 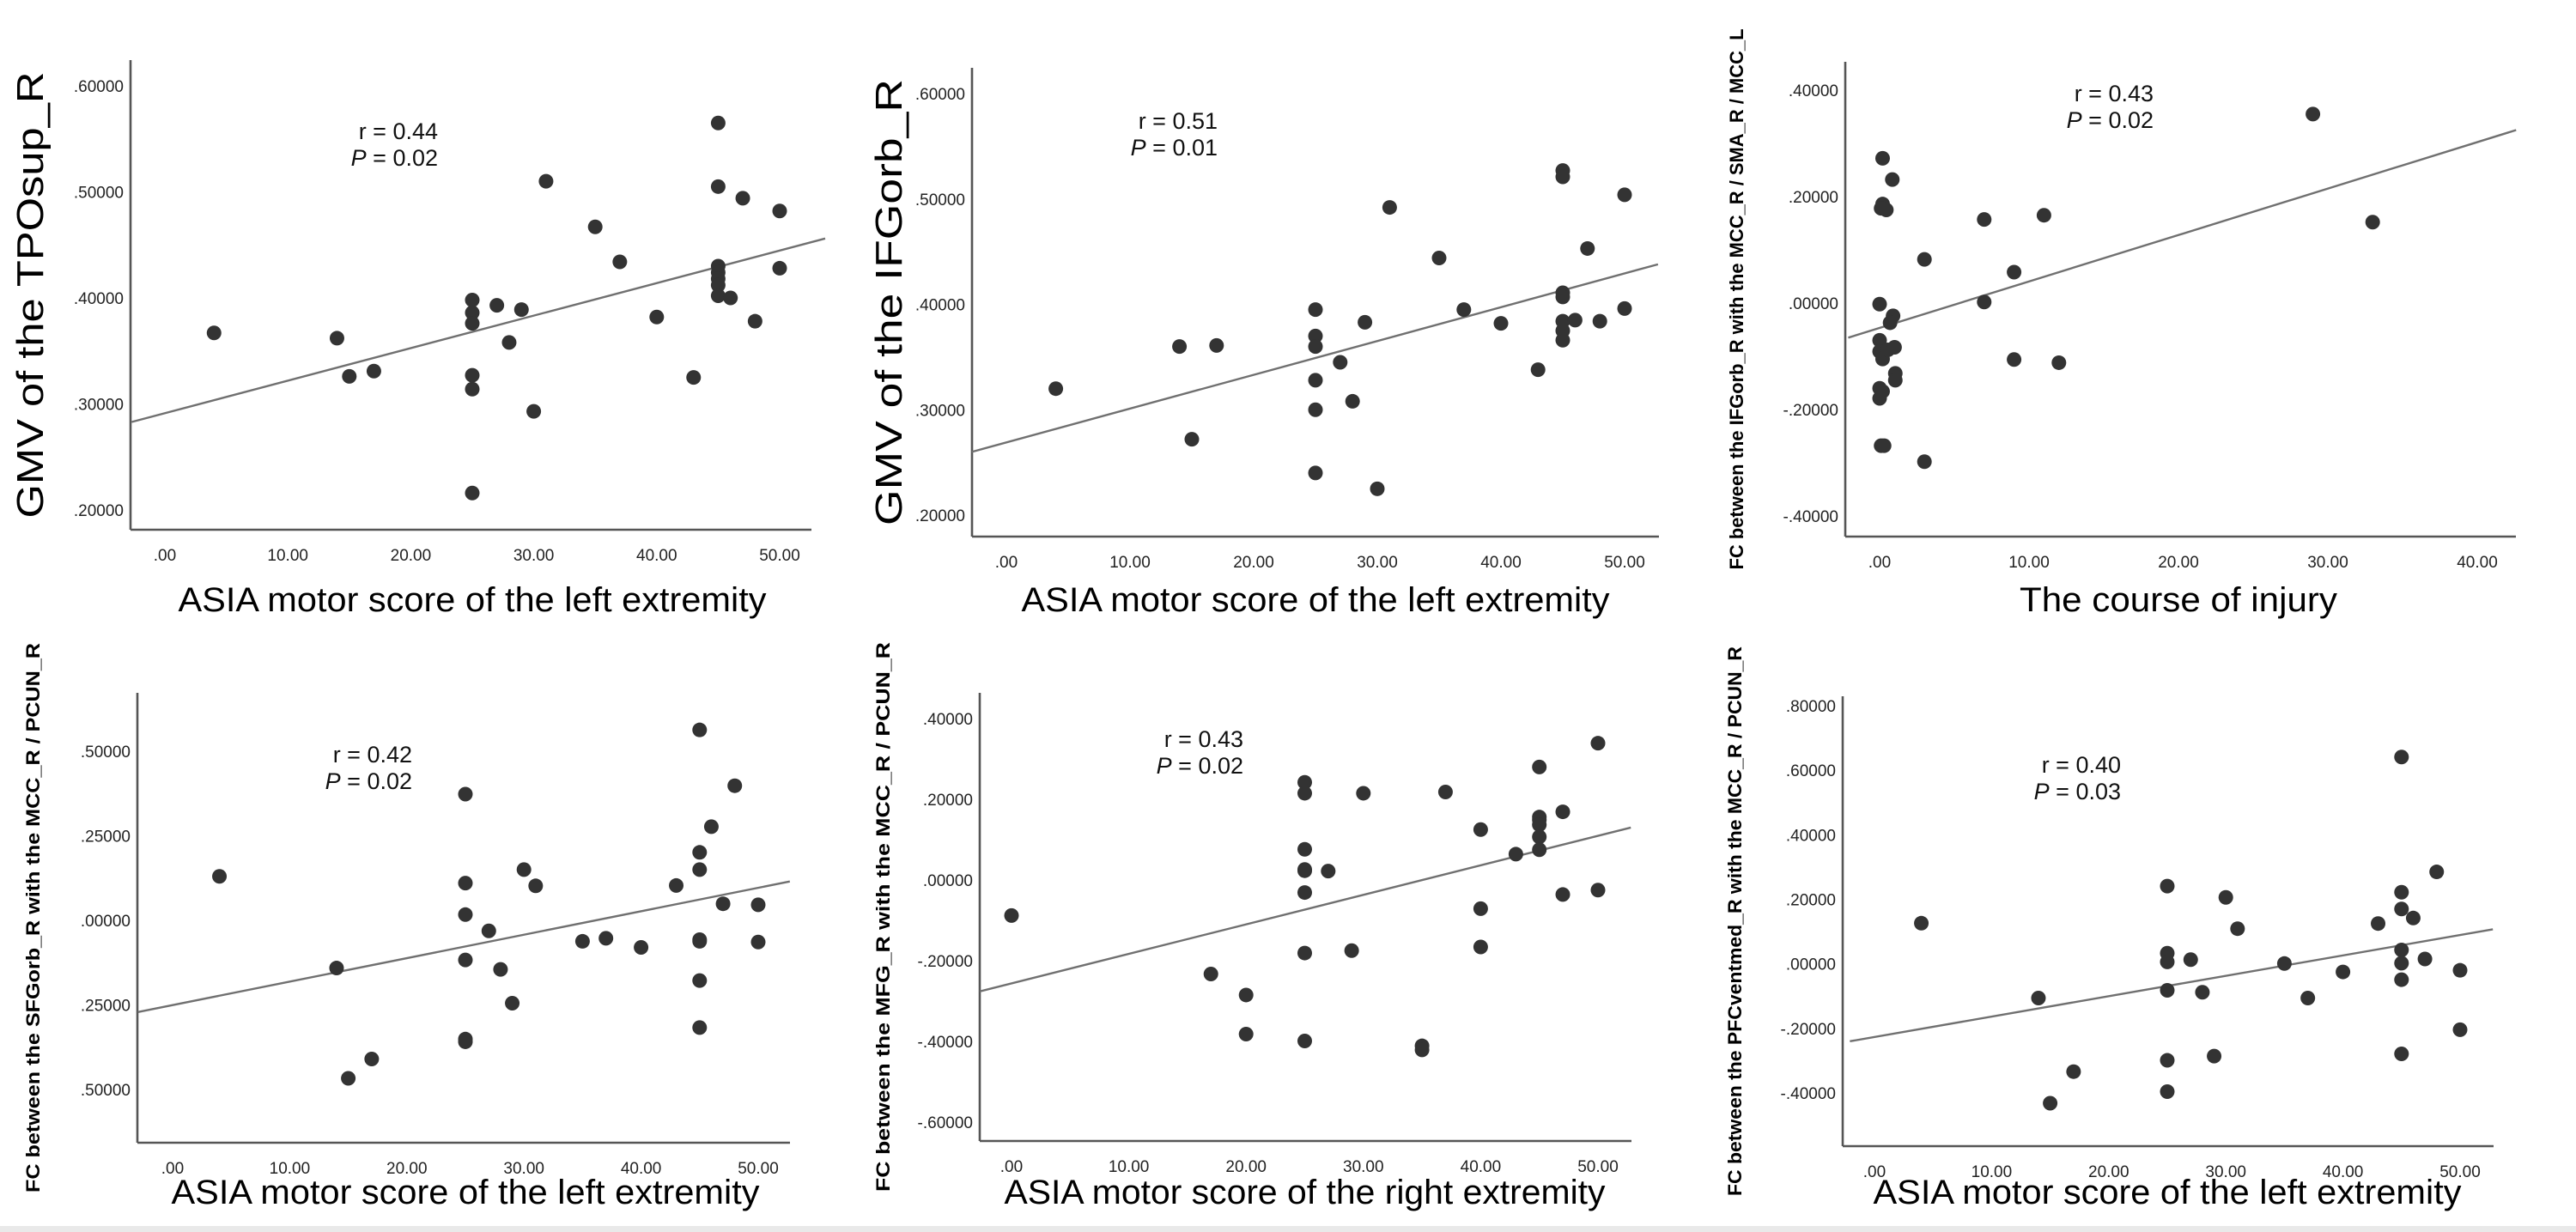 I want to click on y-tick-label: .00000, so click(x=1814, y=304).